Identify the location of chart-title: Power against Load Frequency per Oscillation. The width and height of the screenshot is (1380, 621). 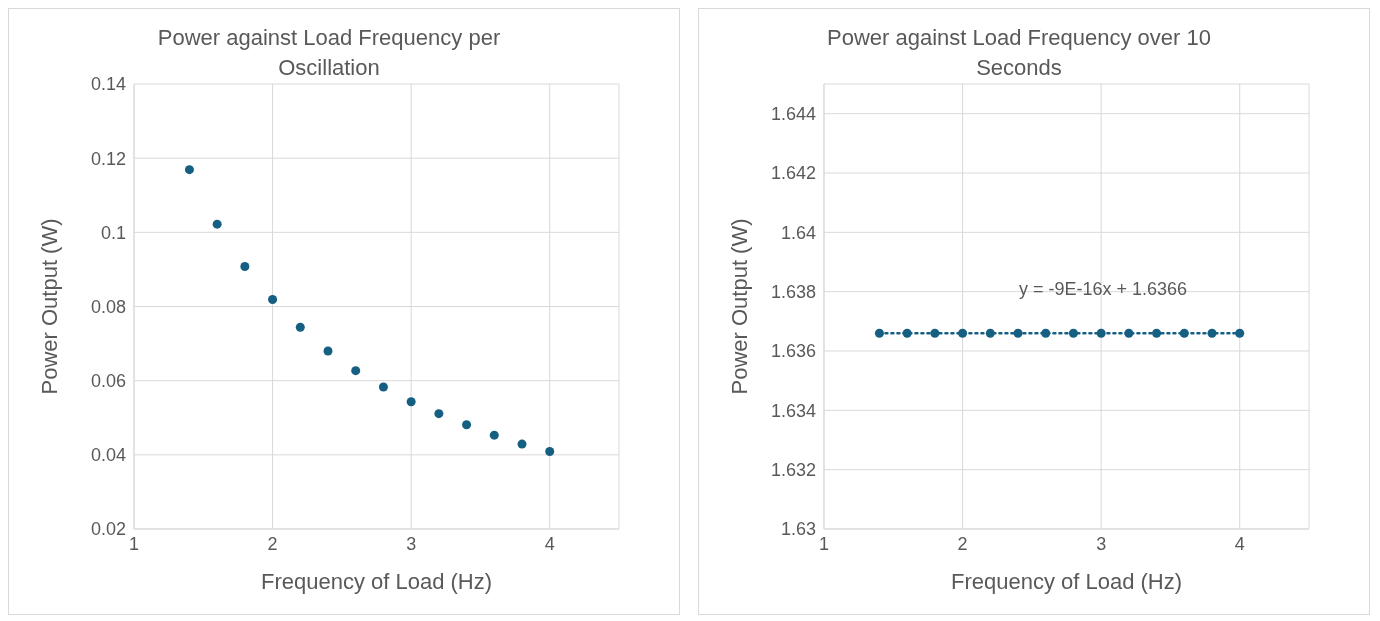
(329, 52).